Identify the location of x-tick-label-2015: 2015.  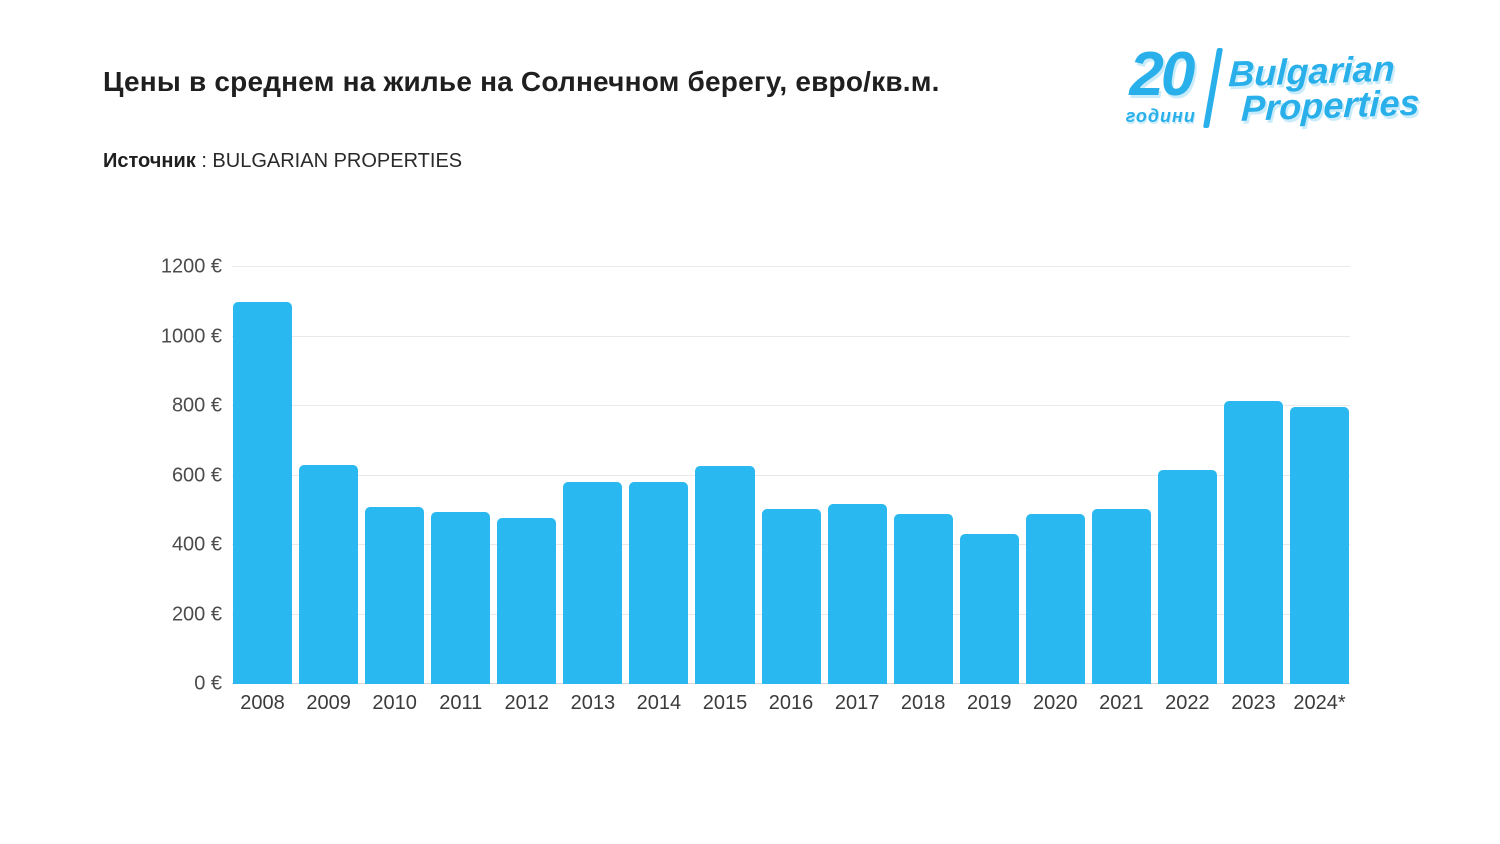
(725, 703).